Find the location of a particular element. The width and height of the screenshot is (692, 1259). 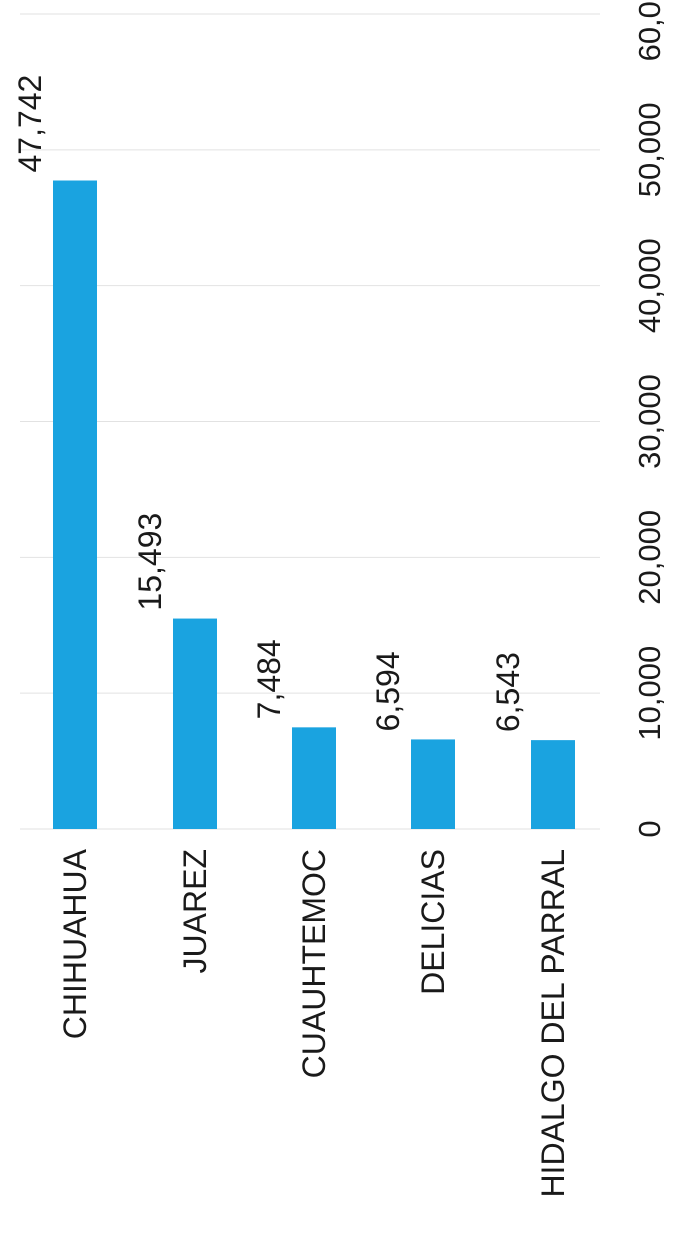

category-label: CHIHUAHUA is located at coordinates (75, 943).